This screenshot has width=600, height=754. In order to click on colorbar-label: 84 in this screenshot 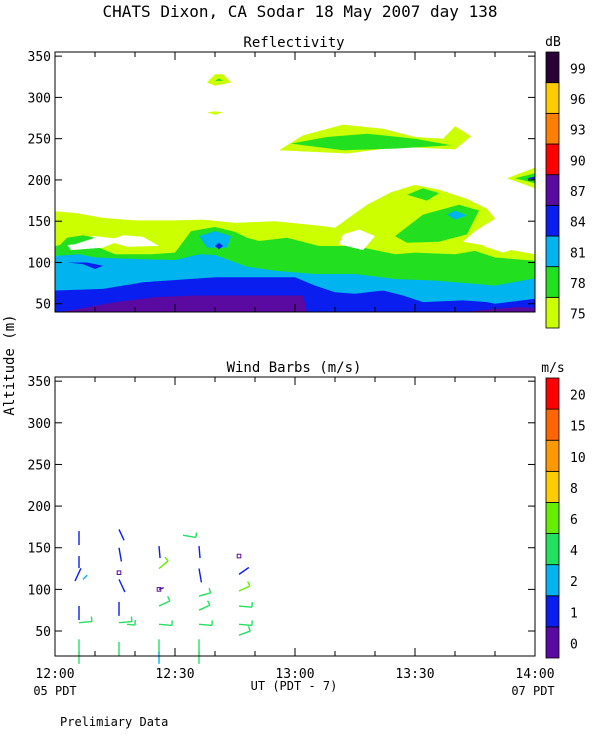, I will do `click(578, 223)`.